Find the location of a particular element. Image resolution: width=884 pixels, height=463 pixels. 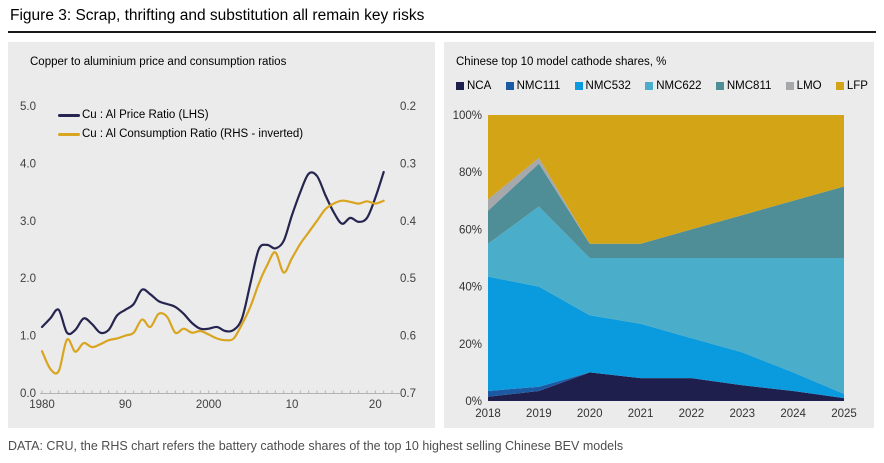

legend-item: NMC111 is located at coordinates (533, 86).